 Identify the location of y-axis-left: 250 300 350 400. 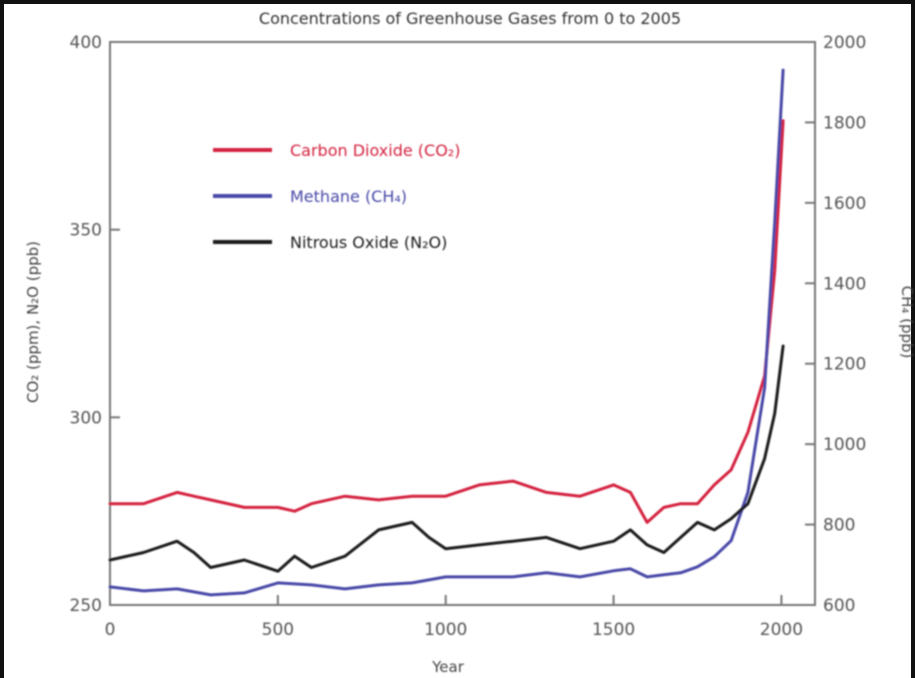
(95, 324).